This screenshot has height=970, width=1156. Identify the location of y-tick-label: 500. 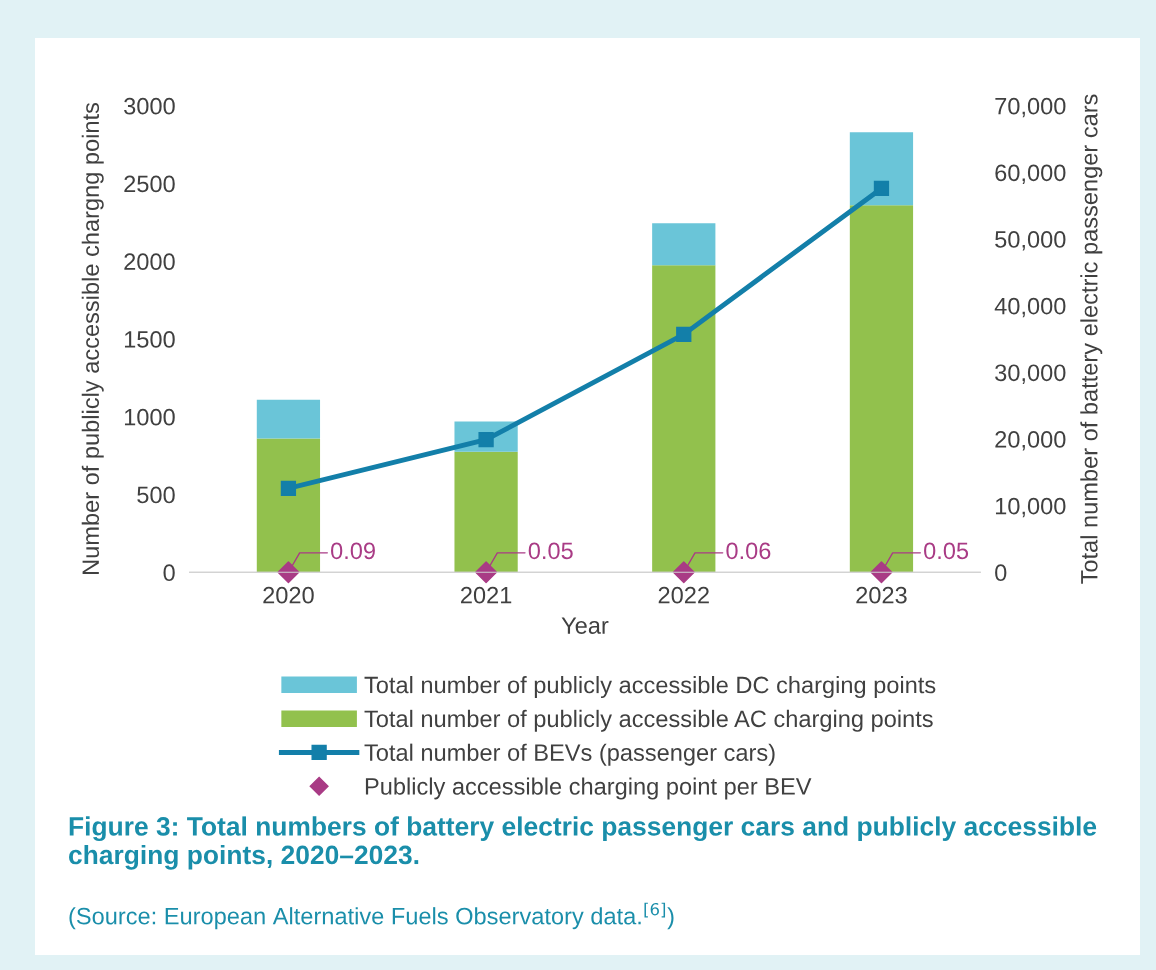
(156, 495).